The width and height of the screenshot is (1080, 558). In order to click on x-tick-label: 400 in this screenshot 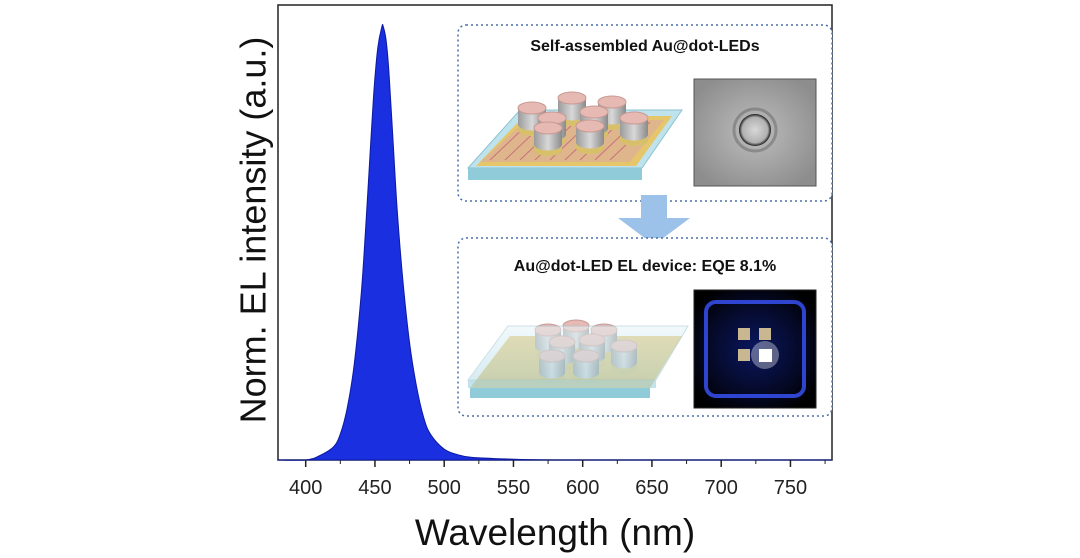, I will do `click(305, 488)`.